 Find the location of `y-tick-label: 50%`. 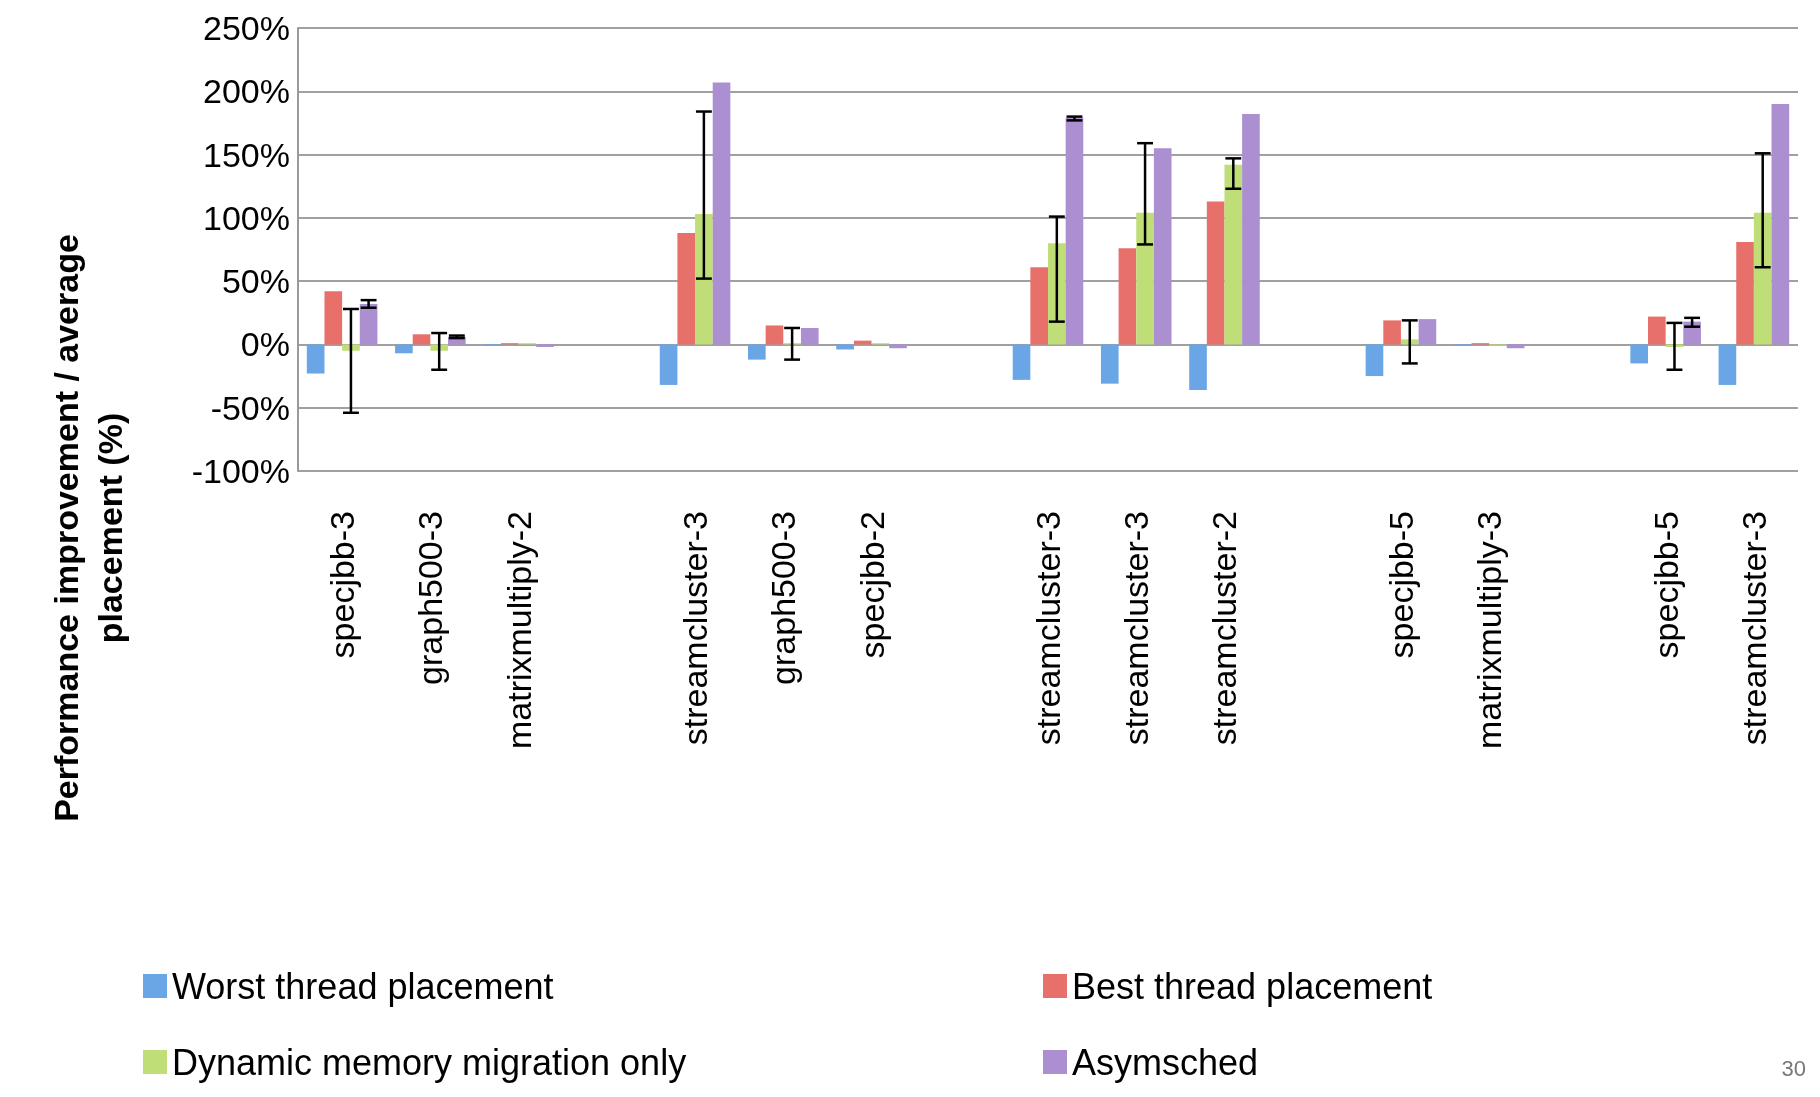

y-tick-label: 50% is located at coordinates (255, 281).